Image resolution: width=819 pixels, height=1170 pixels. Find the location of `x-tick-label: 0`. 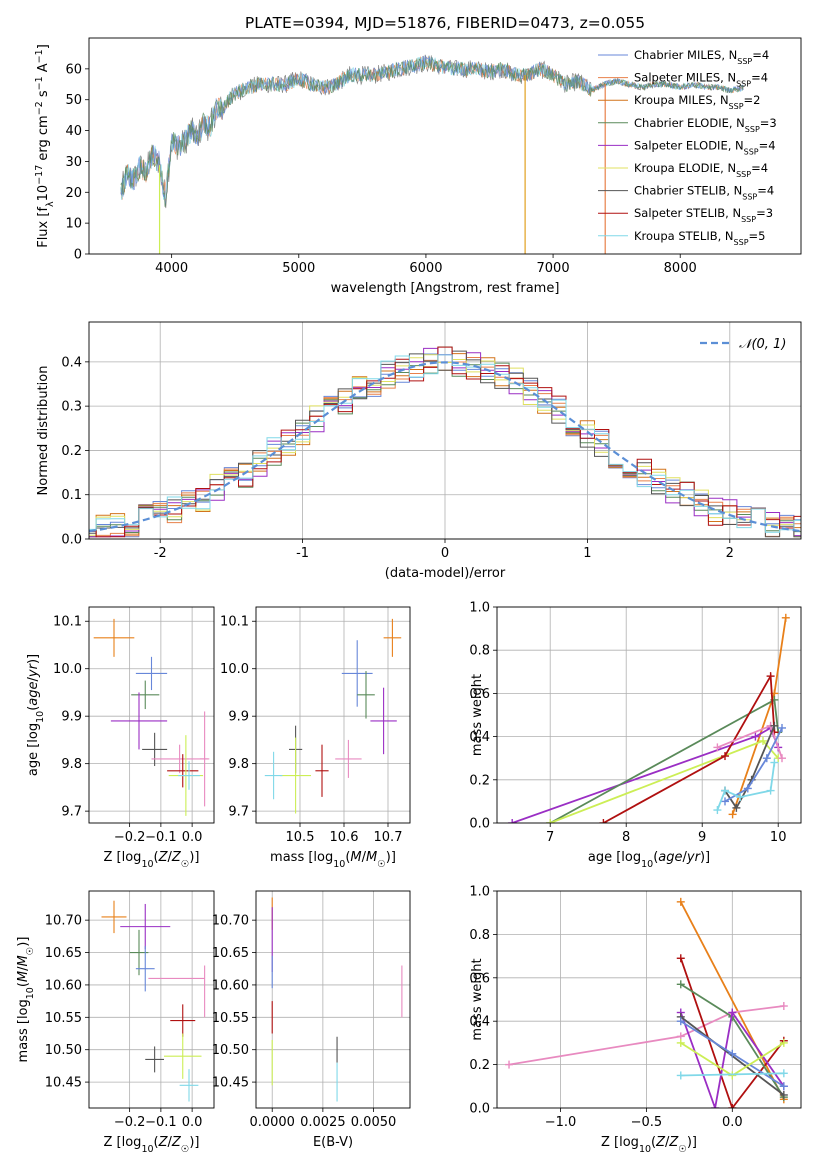

x-tick-label: 0 is located at coordinates (445, 553).